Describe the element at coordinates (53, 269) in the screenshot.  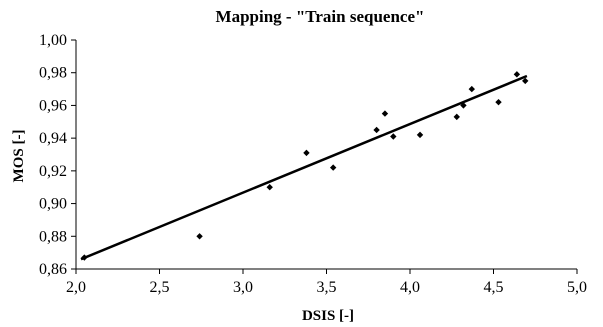
I see `y-tick-label: 0,86` at that location.